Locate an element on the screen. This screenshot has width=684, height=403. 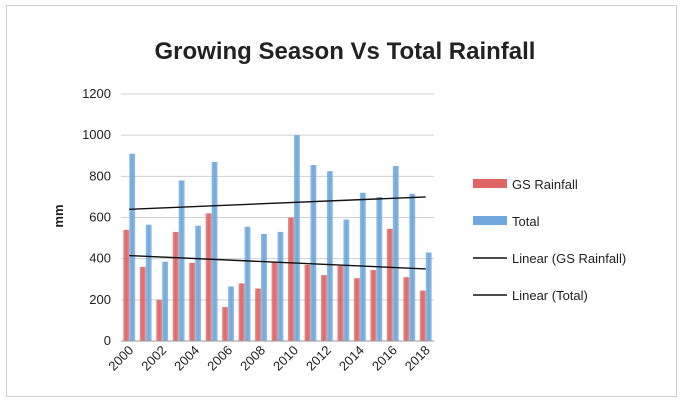
x-tick-label: 2008 is located at coordinates (252, 358).